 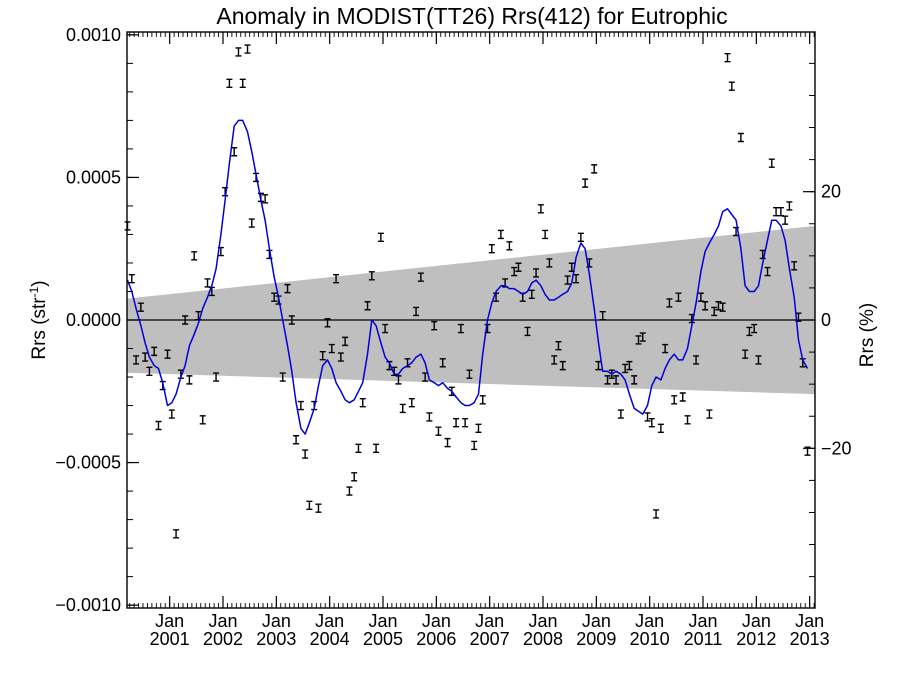 What do you see at coordinates (490, 639) in the screenshot?
I see `x-tick-year: 2007` at bounding box center [490, 639].